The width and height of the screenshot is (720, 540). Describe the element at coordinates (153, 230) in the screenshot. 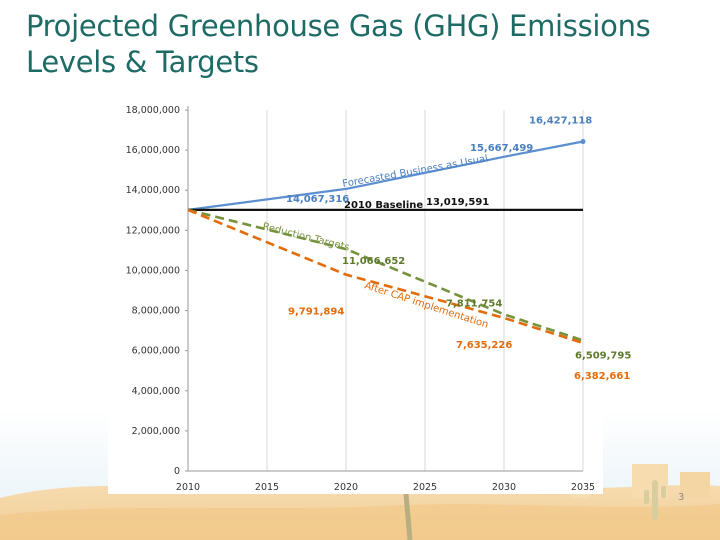

I see `y-tick-label: 12,000,000` at that location.